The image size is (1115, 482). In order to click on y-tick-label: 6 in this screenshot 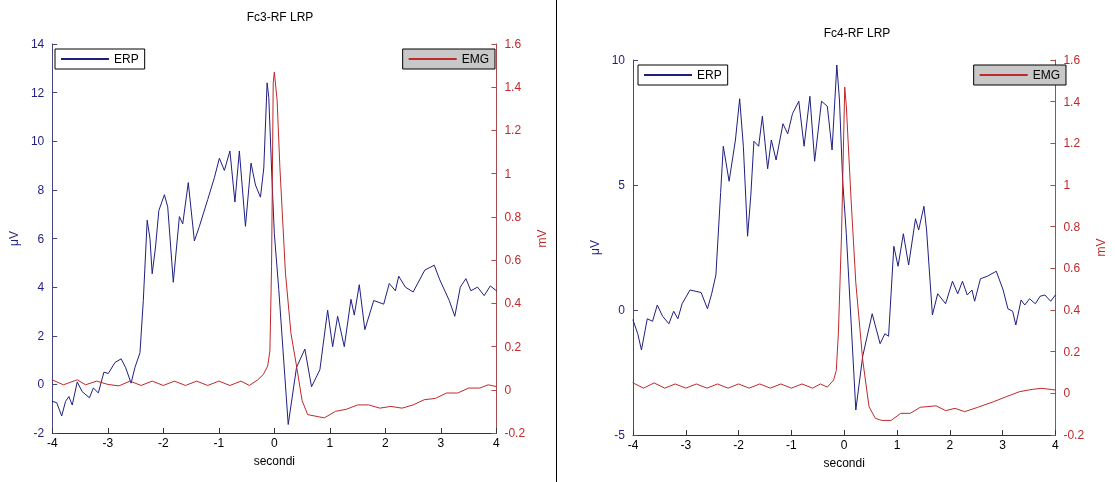, I will do `click(41, 238)`.